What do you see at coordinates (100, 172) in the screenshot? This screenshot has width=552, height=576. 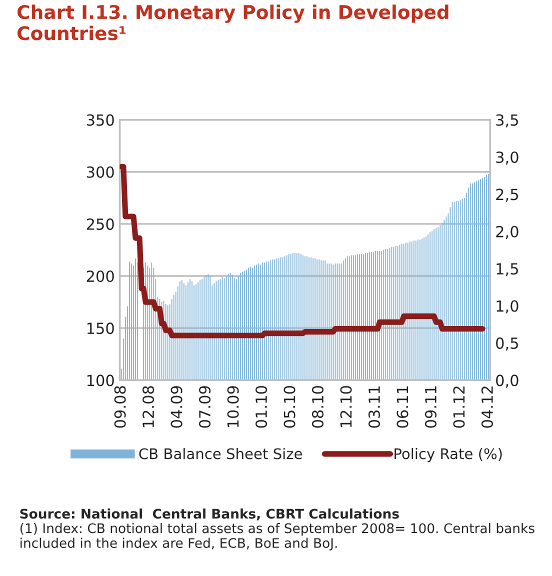 I see `y-tick-label: 300` at bounding box center [100, 172].